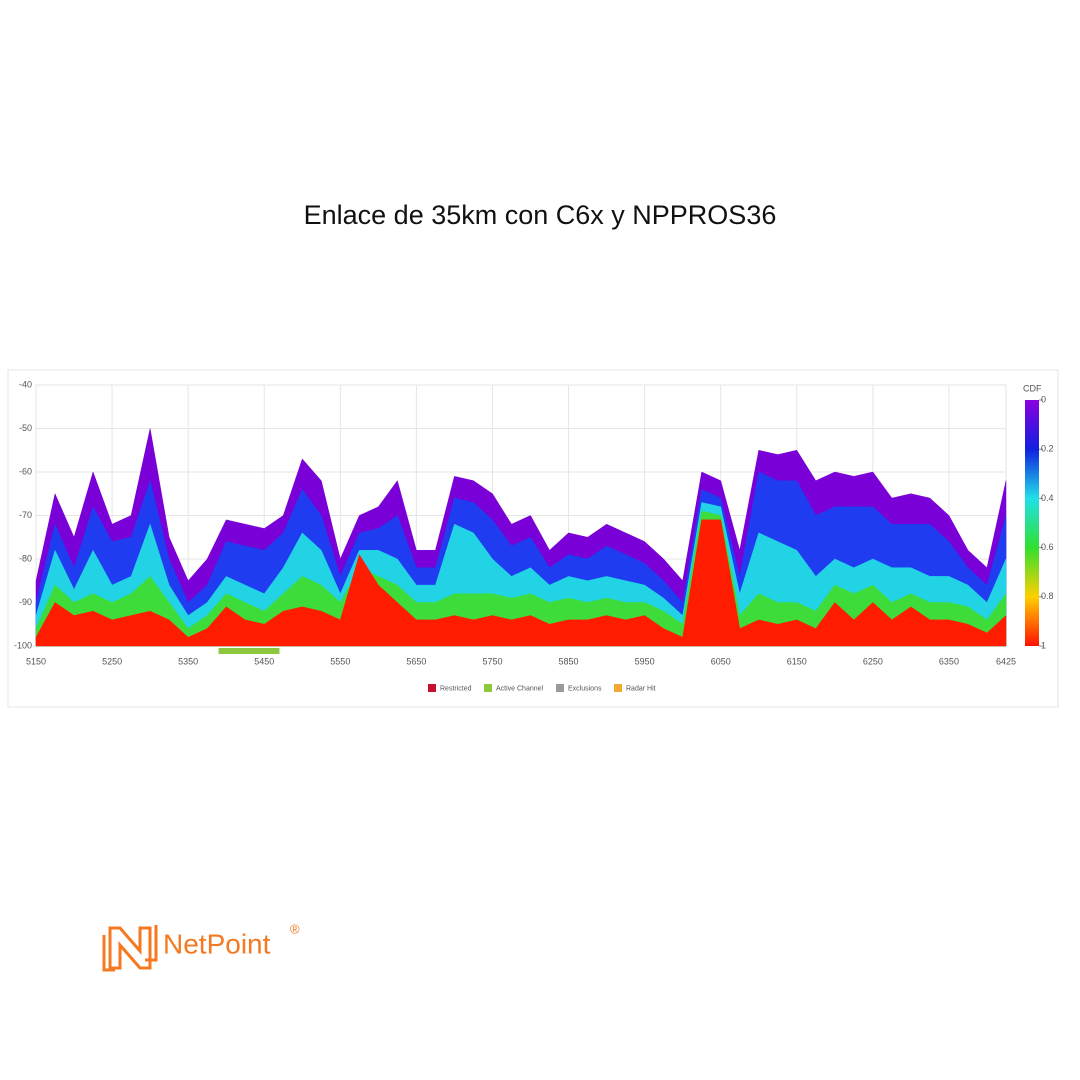  I want to click on colorbar-tick-label: 0, so click(1043, 399).